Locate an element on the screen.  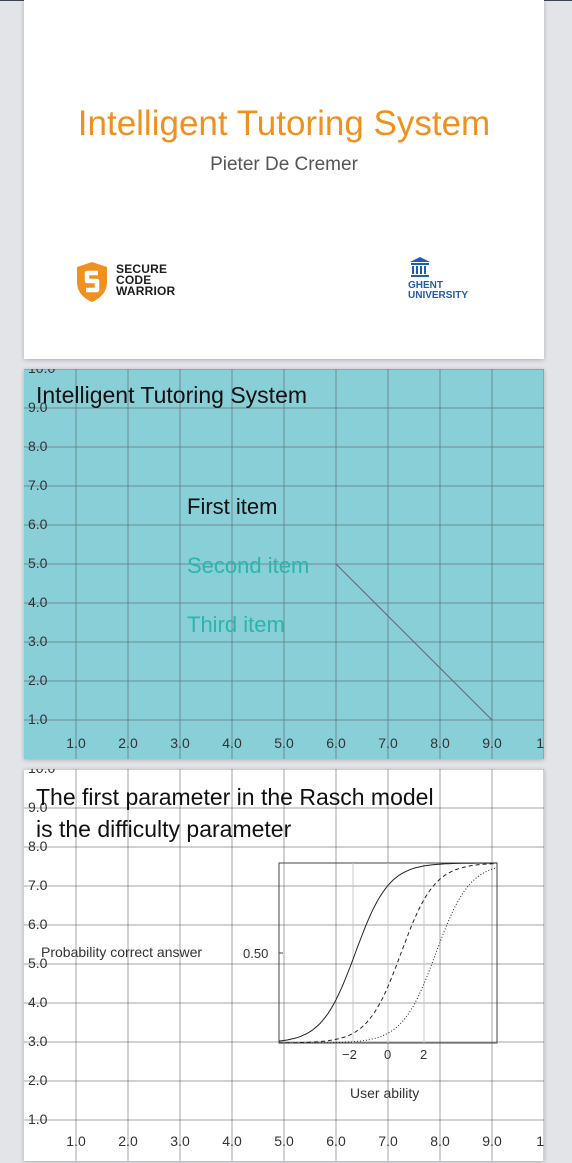
item-curve-medium is located at coordinates (388, 953).